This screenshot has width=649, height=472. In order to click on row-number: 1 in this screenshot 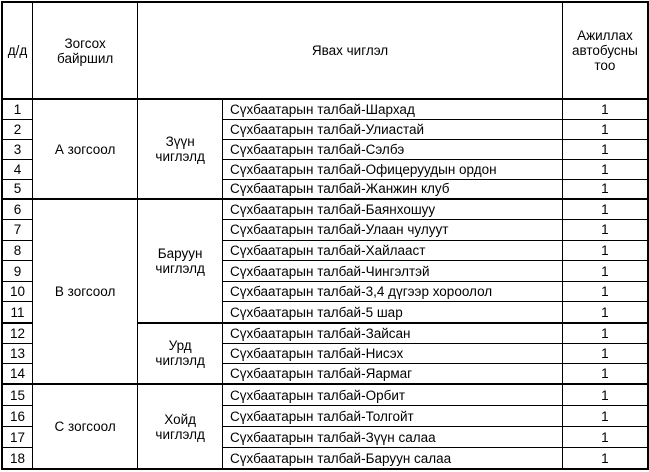, I will do `click(17, 109)`.